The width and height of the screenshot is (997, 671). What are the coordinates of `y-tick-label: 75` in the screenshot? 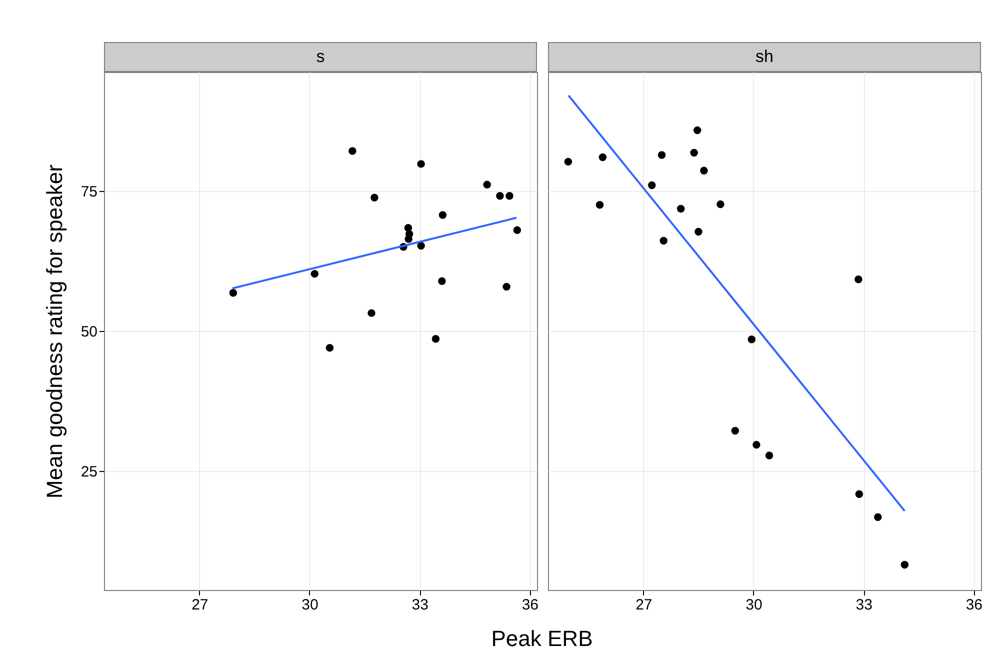 It's located at (89, 191).